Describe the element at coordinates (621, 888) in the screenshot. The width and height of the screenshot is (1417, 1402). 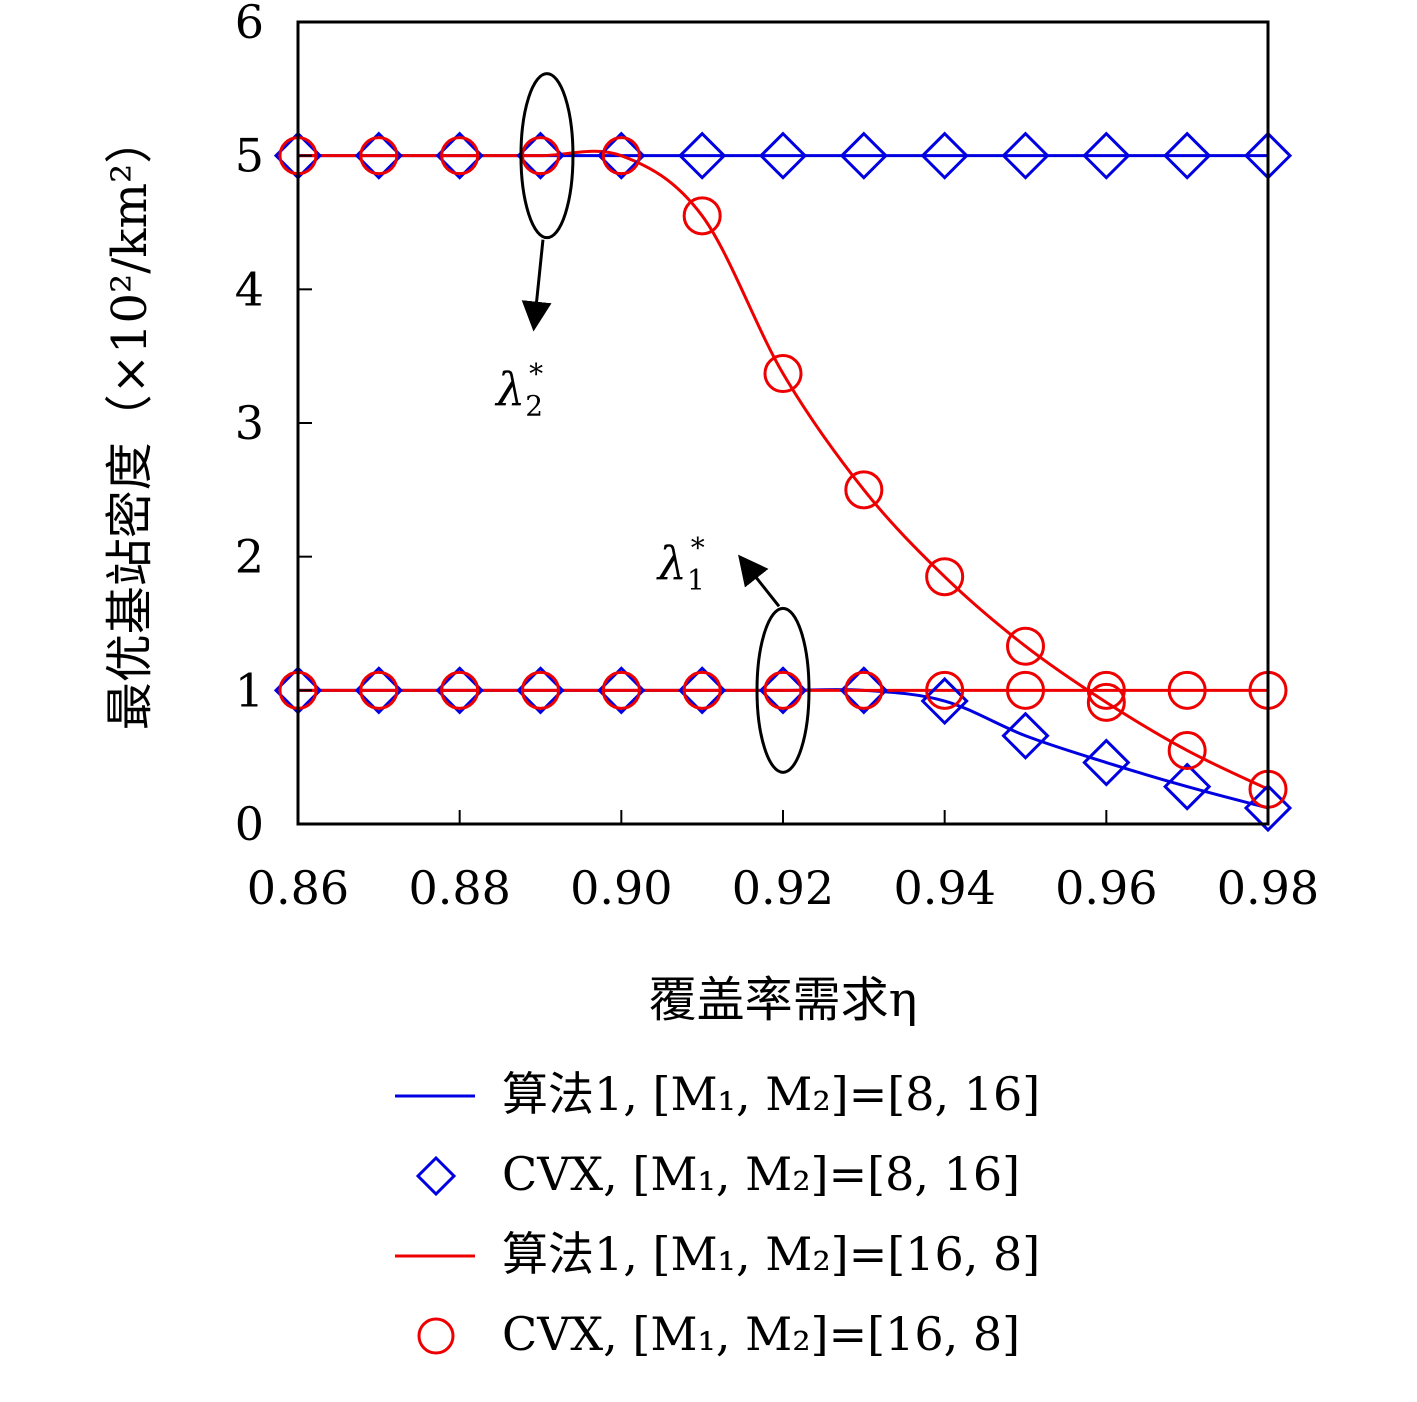
I see `x-tick-label: 0.90` at that location.